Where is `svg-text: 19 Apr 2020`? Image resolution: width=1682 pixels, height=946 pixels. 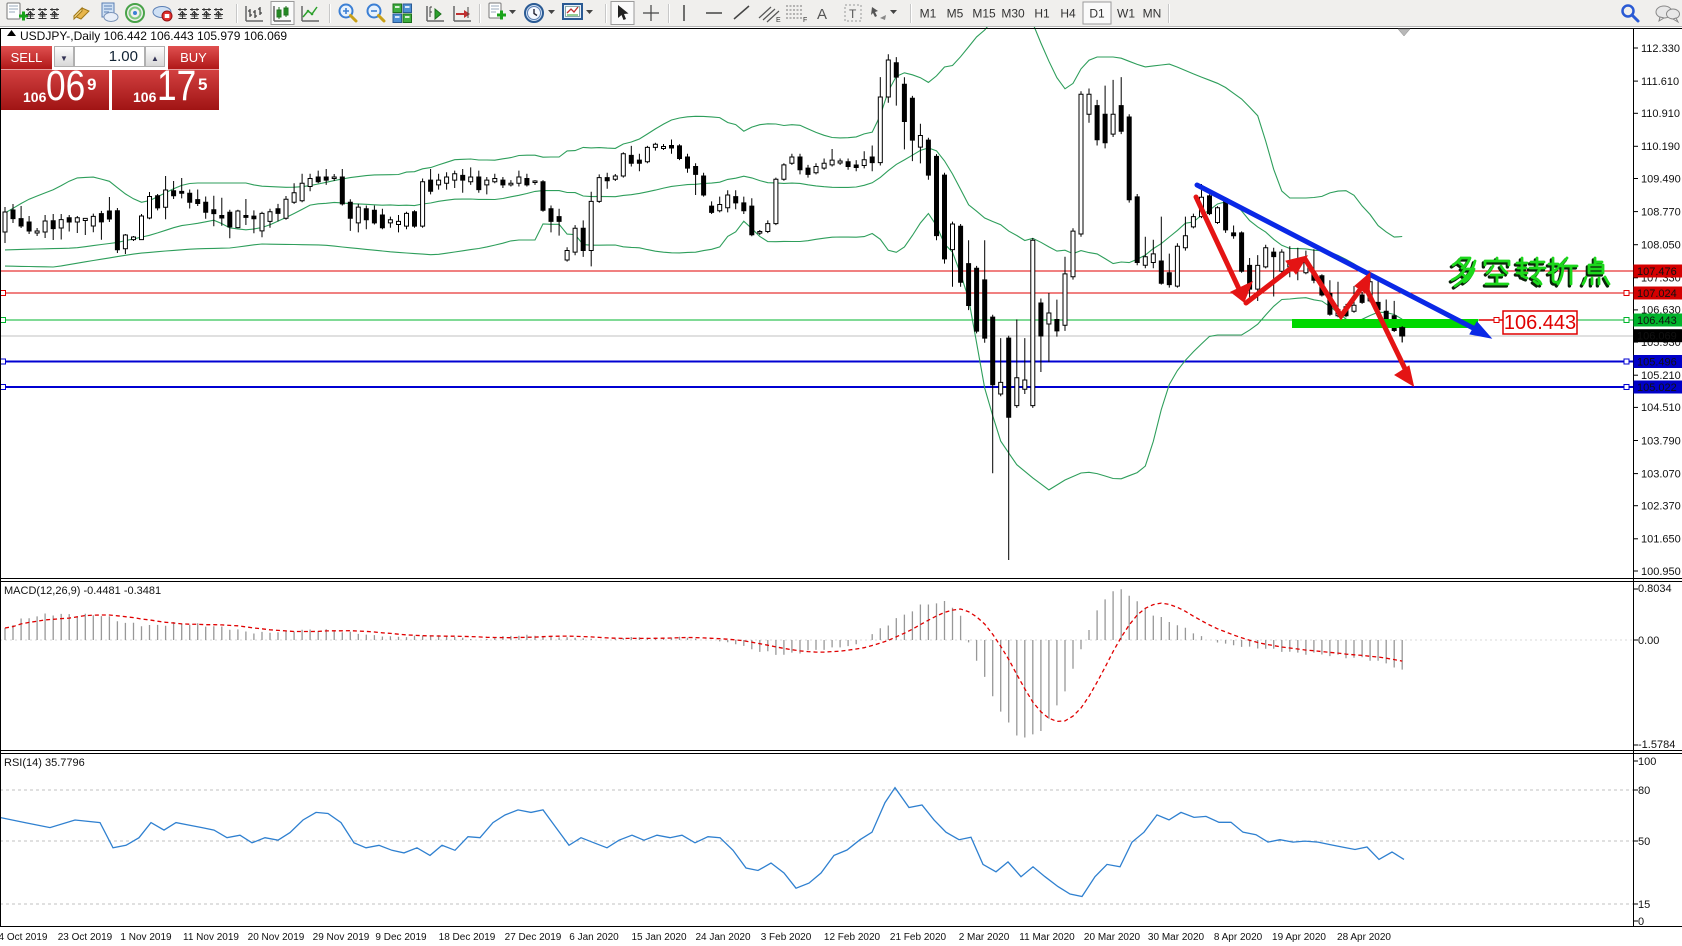 svg-text: 19 Apr 2020 is located at coordinates (1299, 937).